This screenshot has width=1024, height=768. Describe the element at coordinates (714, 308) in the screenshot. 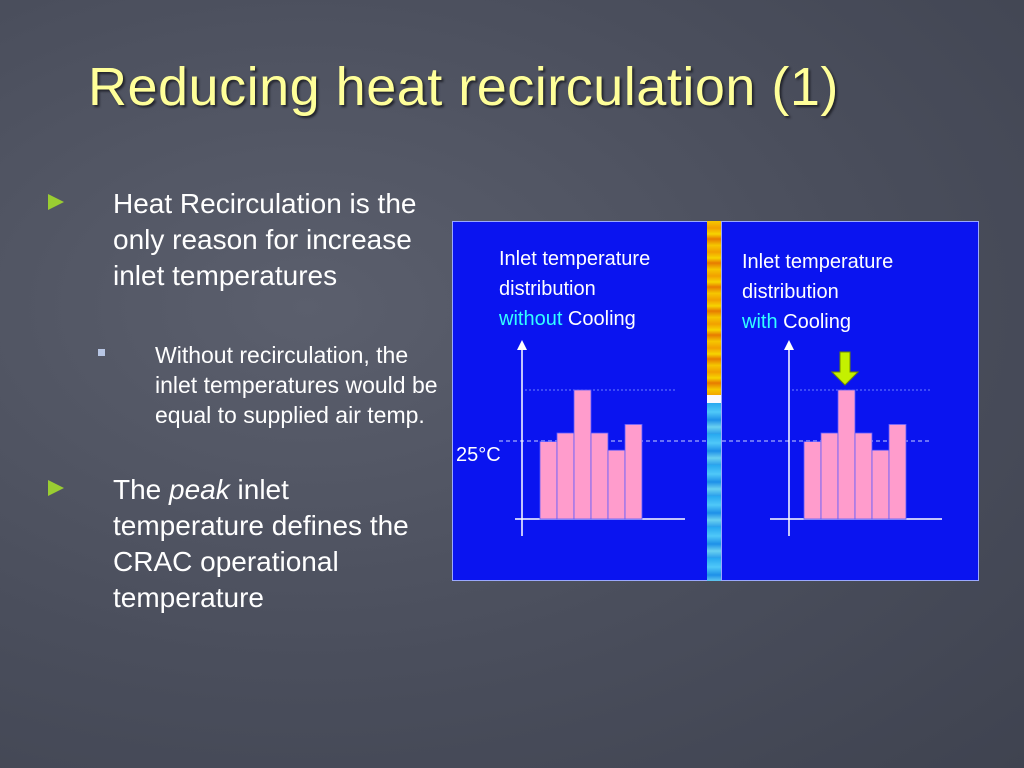

I see `thermal-strip-hot` at that location.